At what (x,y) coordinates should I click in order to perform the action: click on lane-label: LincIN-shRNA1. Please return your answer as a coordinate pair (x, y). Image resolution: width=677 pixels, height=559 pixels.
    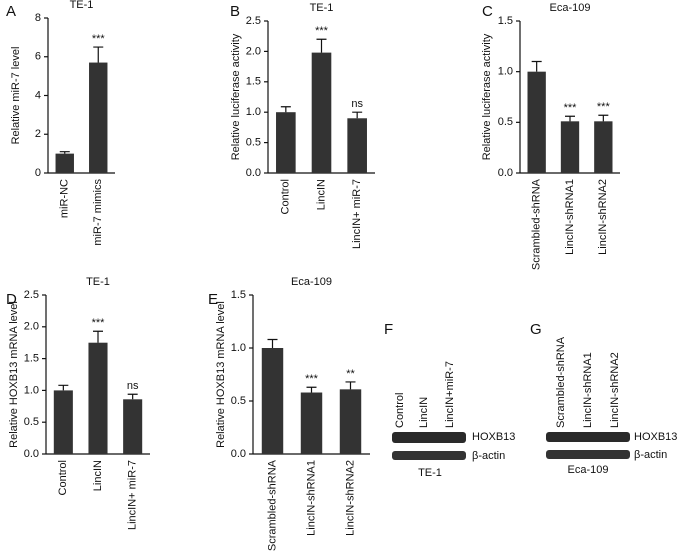
    Looking at the image, I should click on (588, 390).